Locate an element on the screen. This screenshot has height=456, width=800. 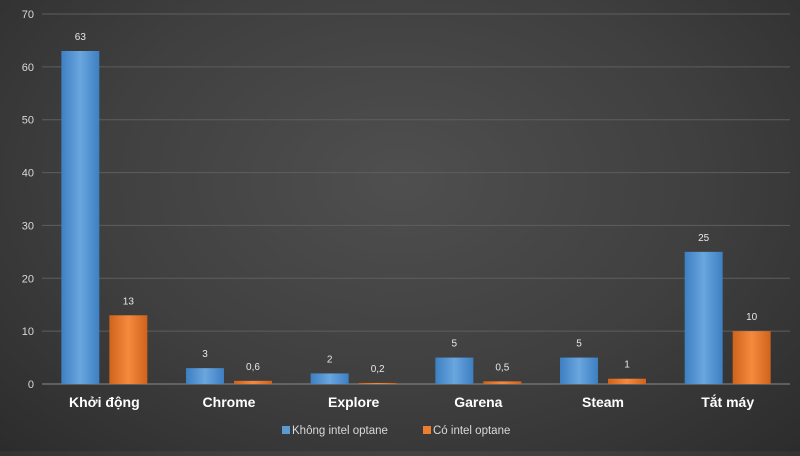
x-axis: Khởi động Chrome Explore Garena Steam Tắt máy is located at coordinates (411, 401).